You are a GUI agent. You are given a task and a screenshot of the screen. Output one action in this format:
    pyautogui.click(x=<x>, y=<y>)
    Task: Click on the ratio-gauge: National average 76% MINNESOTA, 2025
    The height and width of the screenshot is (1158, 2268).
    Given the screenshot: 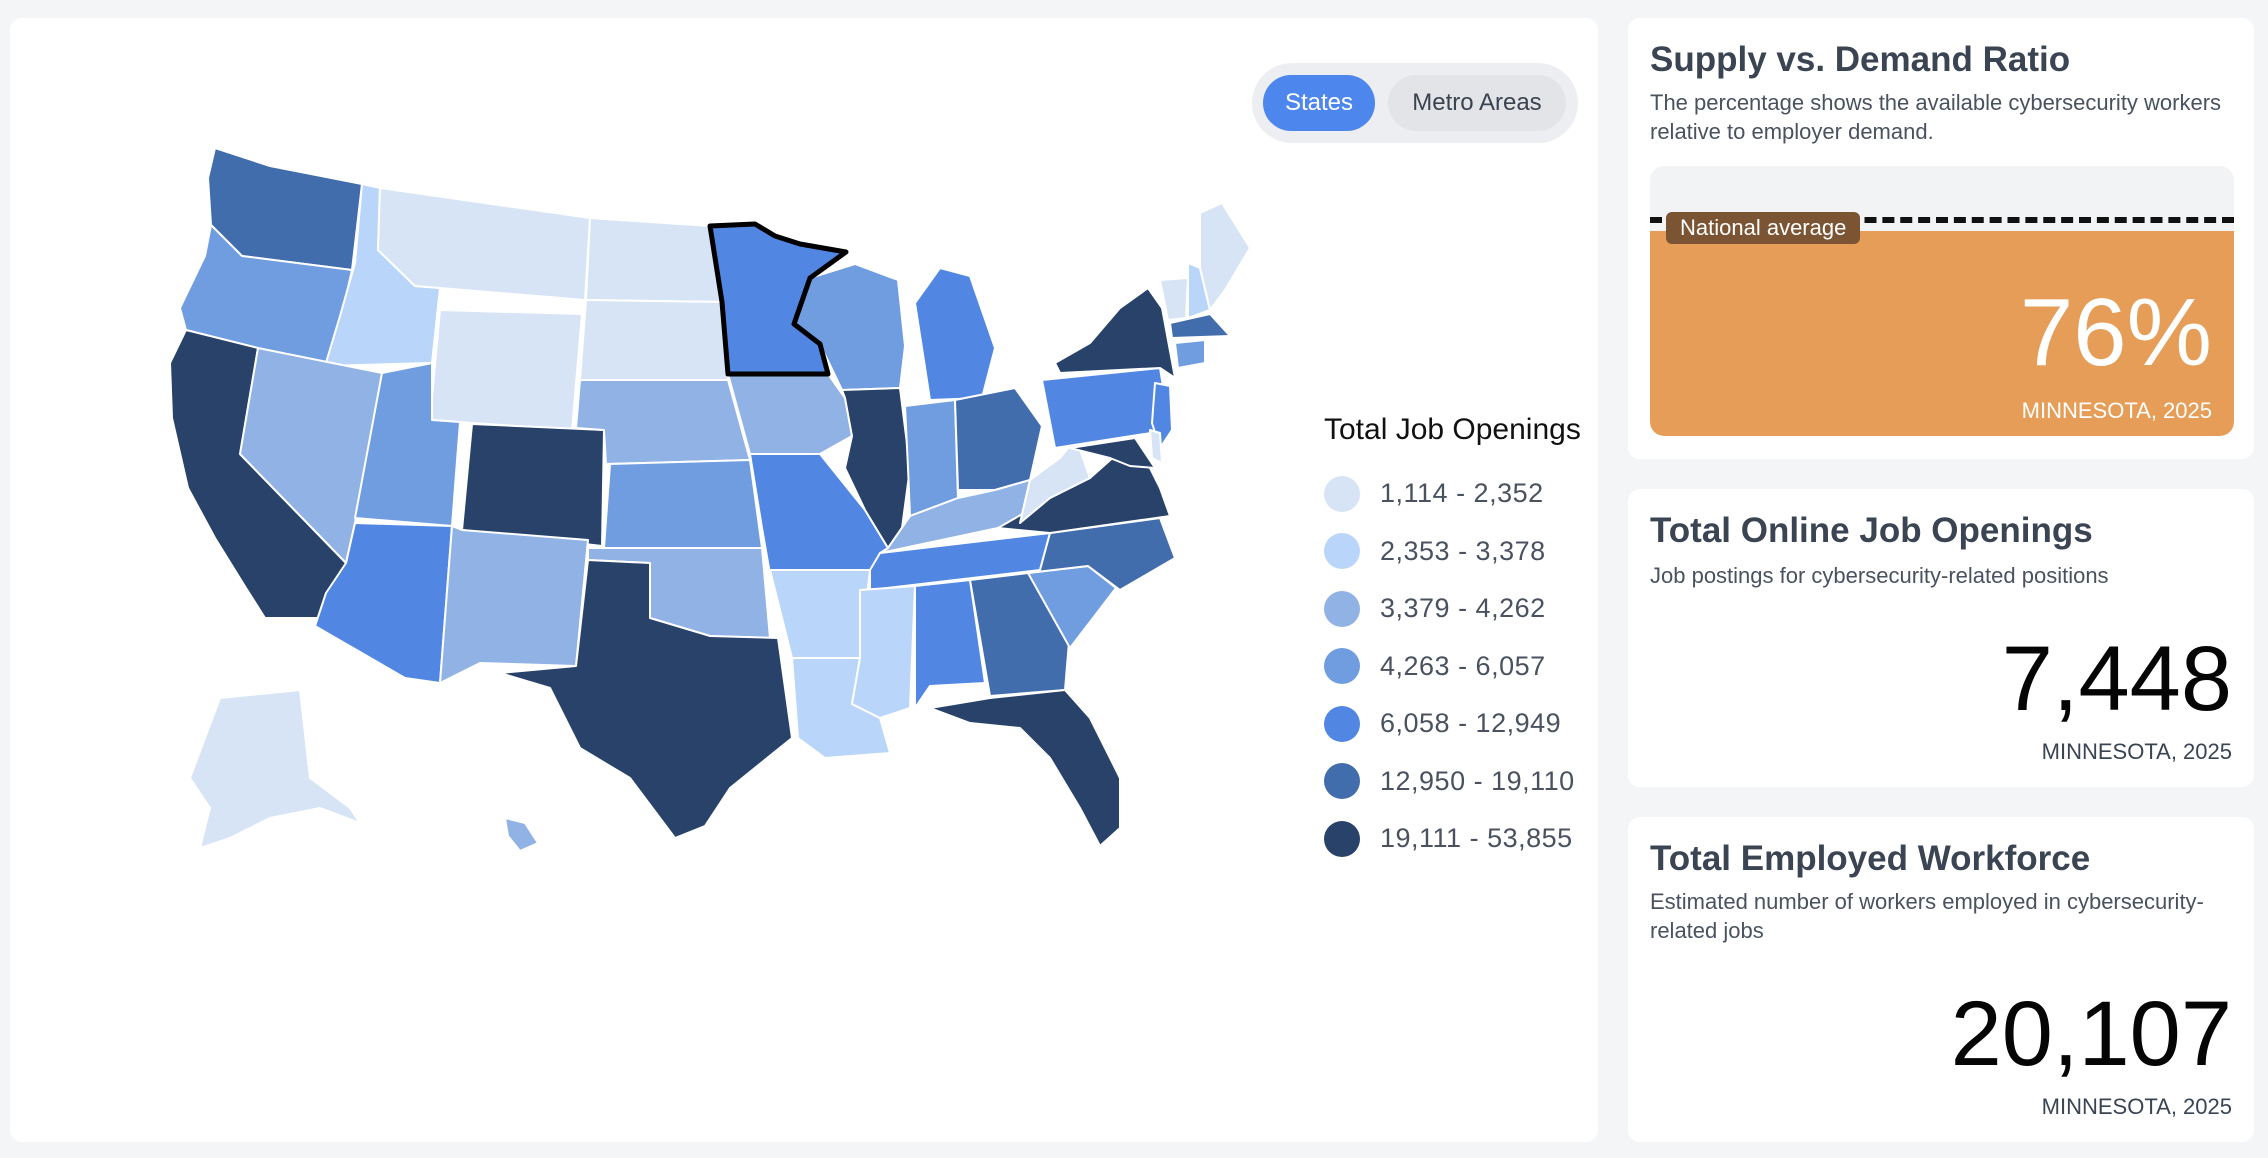 What is the action you would take?
    pyautogui.click(x=1942, y=301)
    